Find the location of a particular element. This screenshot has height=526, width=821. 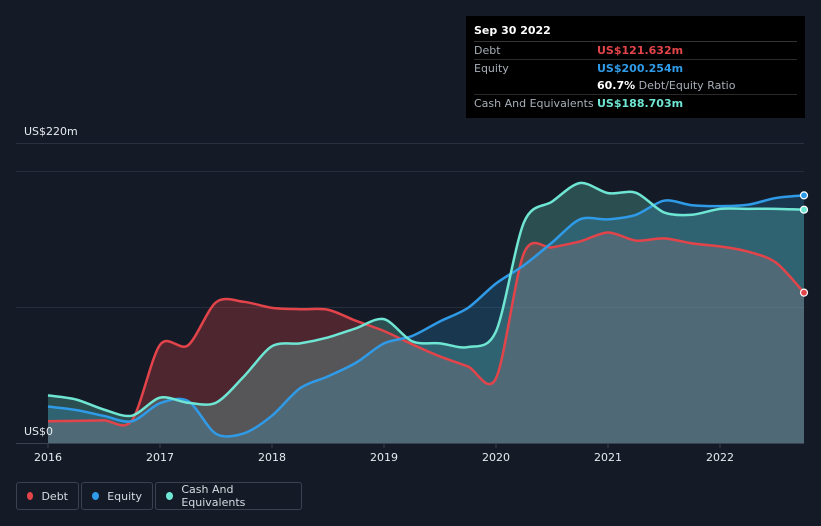

tooltip-cash-row: Cash And Equivalents US$188.703m is located at coordinates (635, 103).